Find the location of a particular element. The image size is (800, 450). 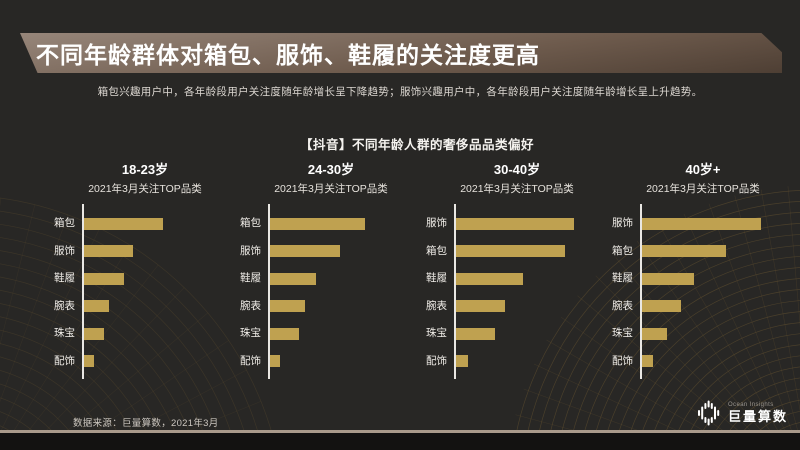

age-group-chart: 30-40岁 2021年3月关注TOP品类 服饰箱包鞋履腕表珠宝配饰 is located at coordinates (501, 270).